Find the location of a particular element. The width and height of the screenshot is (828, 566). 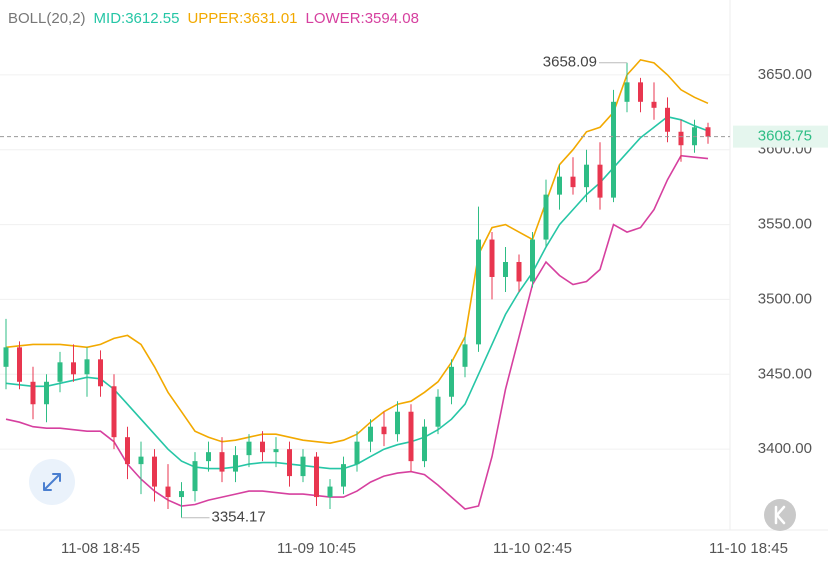

price-tag is located at coordinates (780, 136).